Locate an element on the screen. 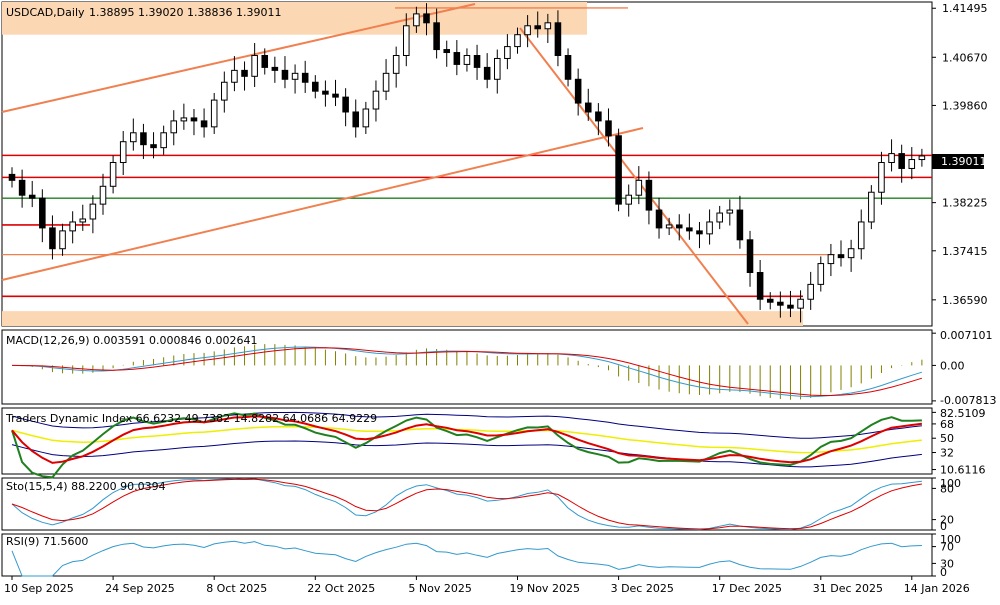 Image resolution: width=1000 pixels, height=605 pixels. time-tick-label: 8 Oct 2025 is located at coordinates (236, 588).